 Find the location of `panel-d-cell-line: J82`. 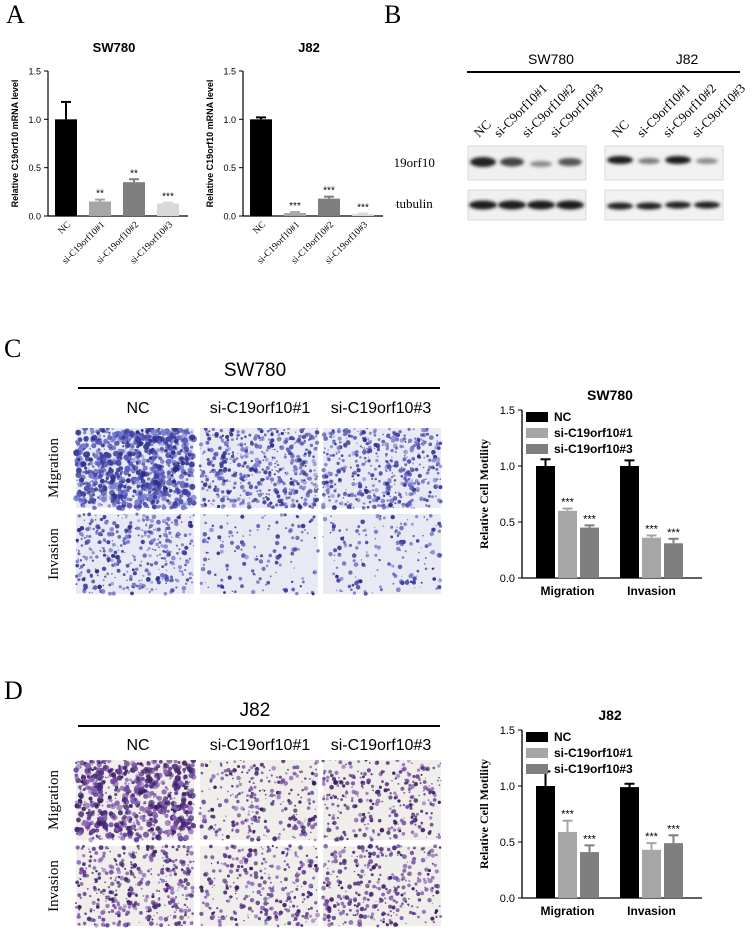

panel-d-cell-line: J82 is located at coordinates (255, 710).